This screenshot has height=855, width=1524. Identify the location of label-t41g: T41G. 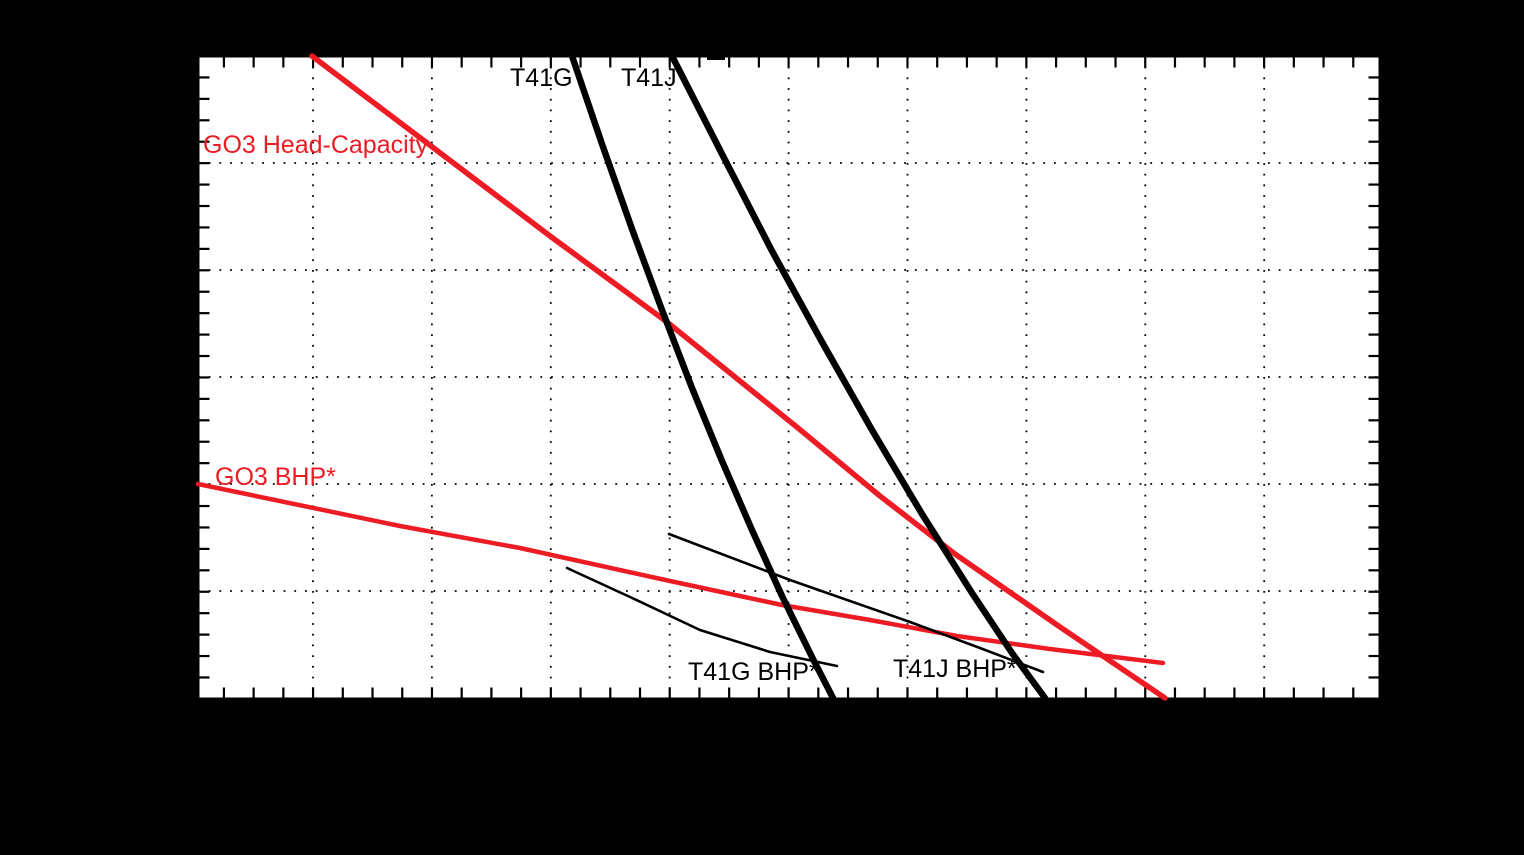
(541, 78).